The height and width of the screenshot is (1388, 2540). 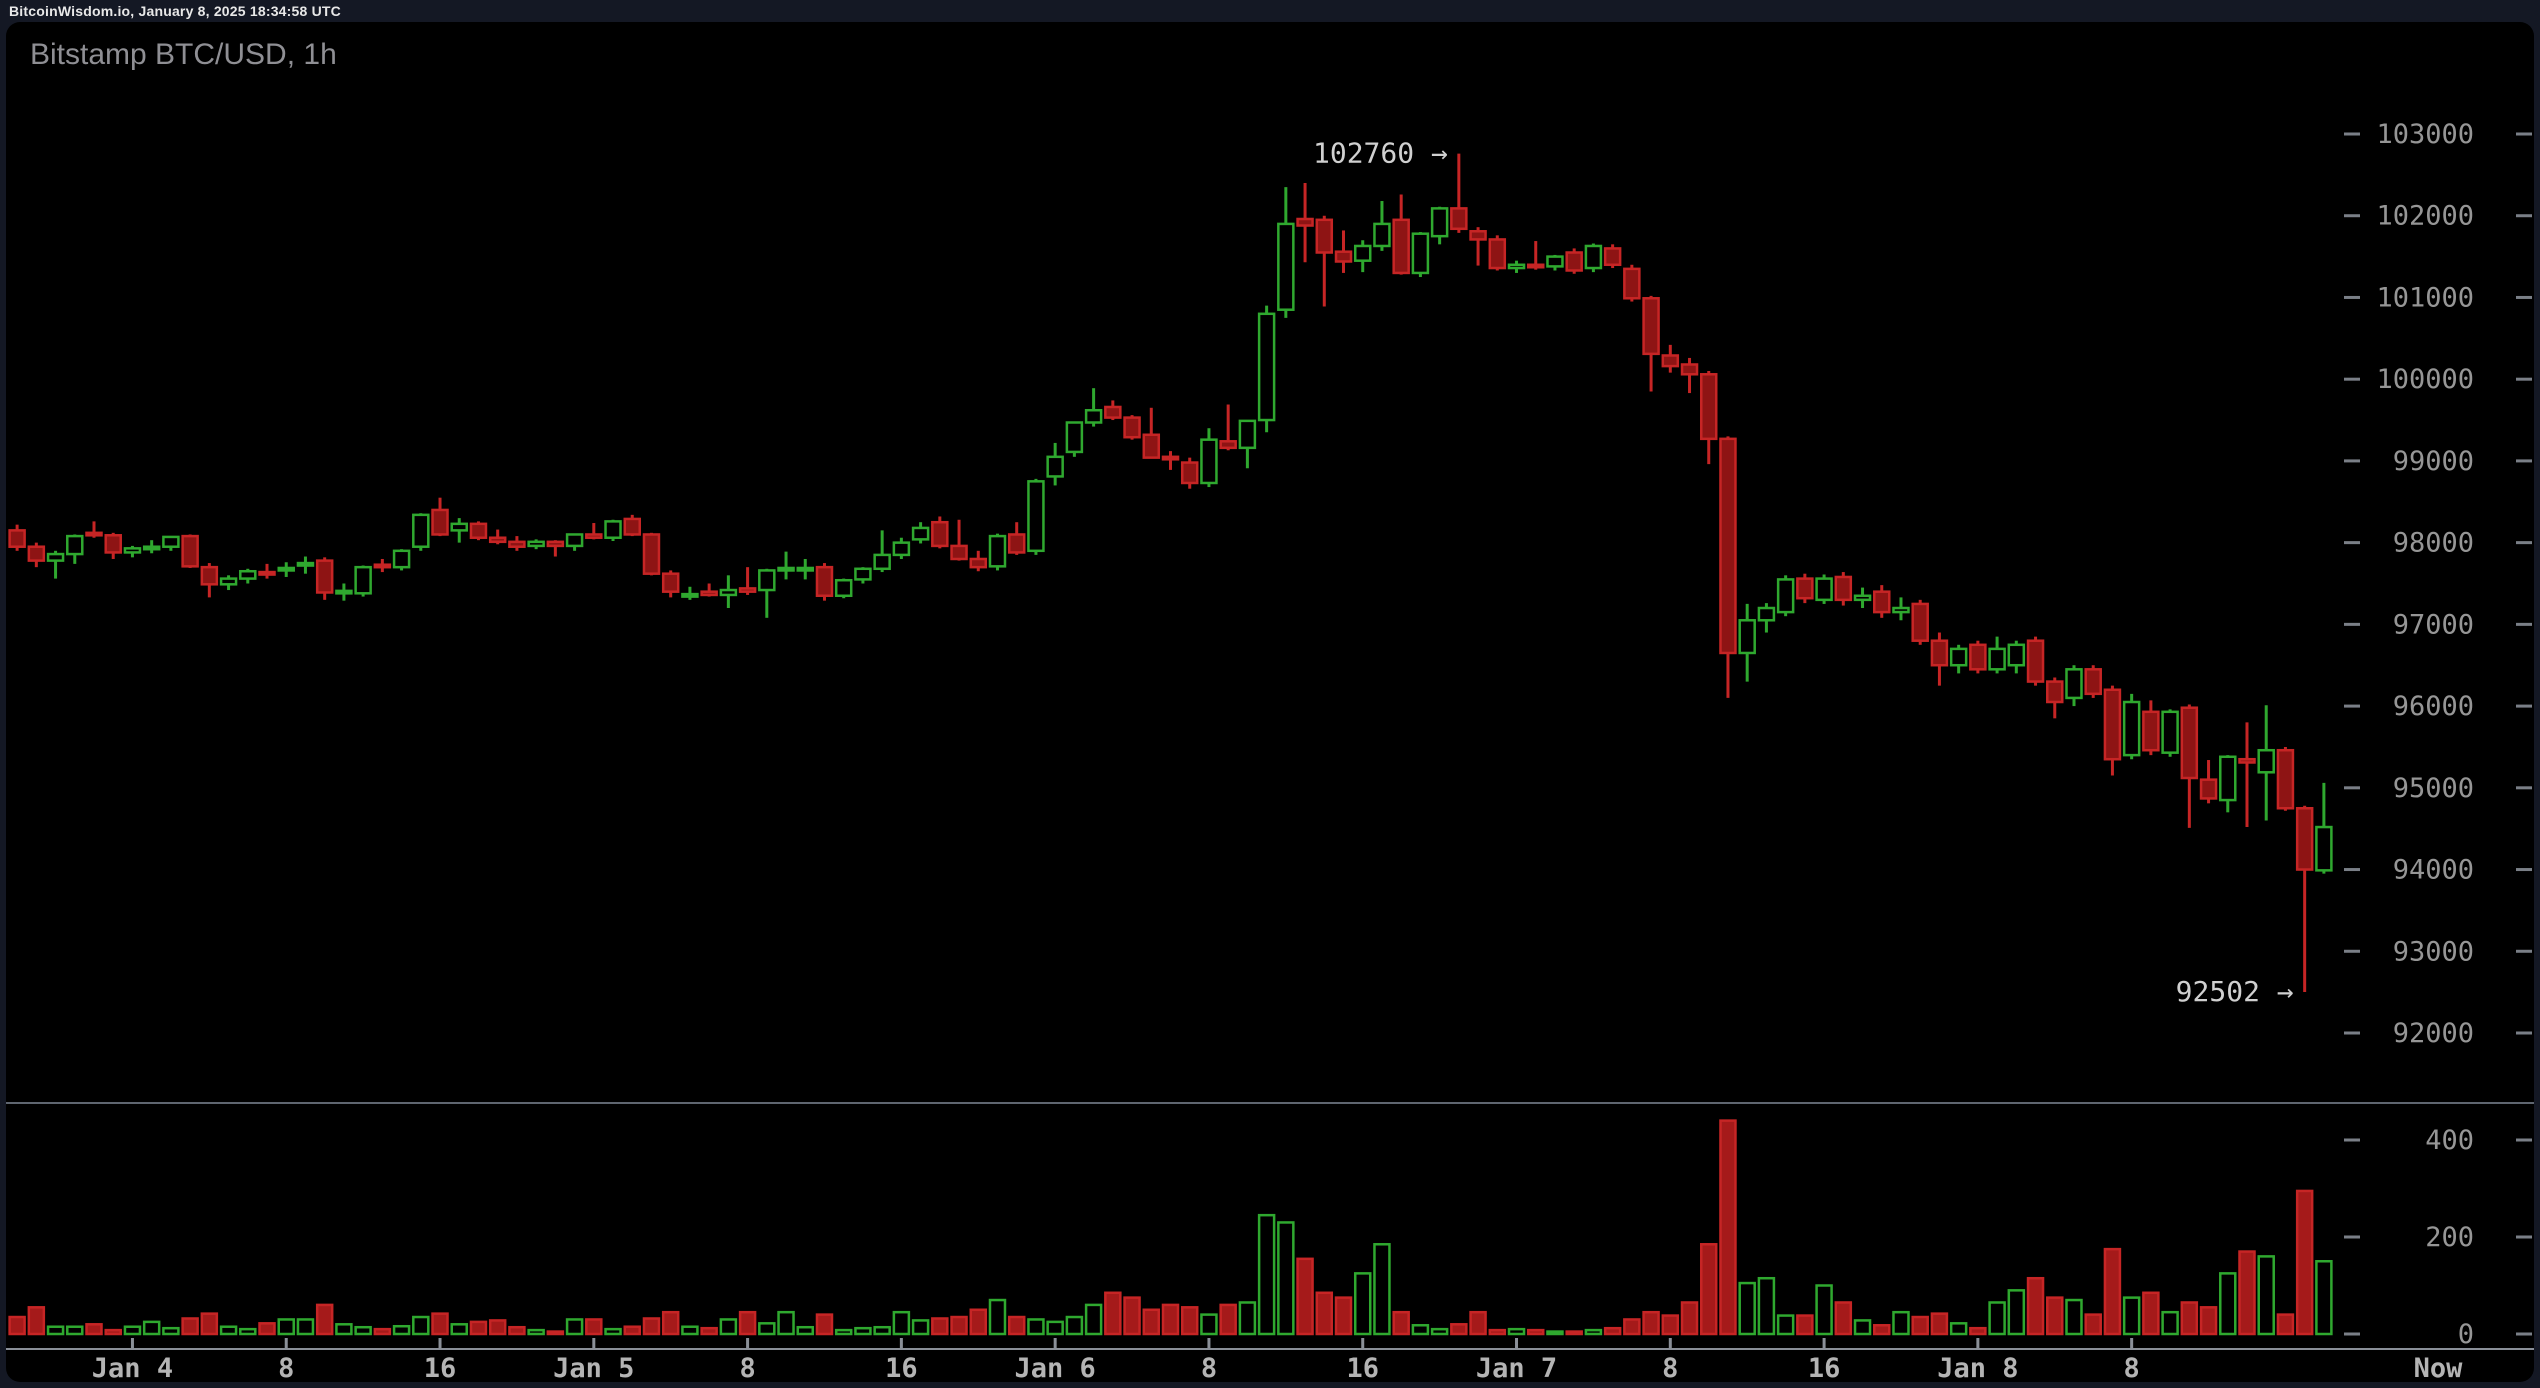 I want to click on price-axis-label: 94000, so click(x=2433, y=870).